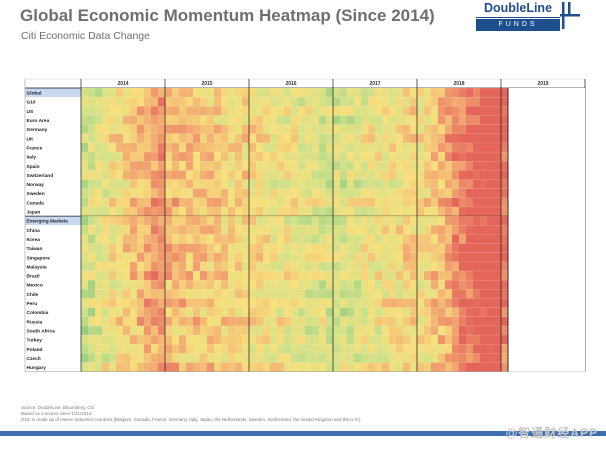  What do you see at coordinates (53, 330) in the screenshot?
I see `row-label-bg-south-africa` at bounding box center [53, 330].